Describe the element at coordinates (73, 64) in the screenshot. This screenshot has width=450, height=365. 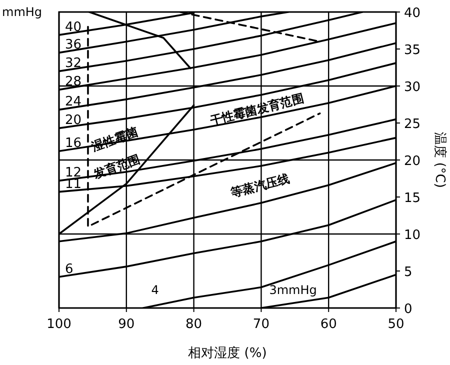
I see `series-label: 32` at that location.